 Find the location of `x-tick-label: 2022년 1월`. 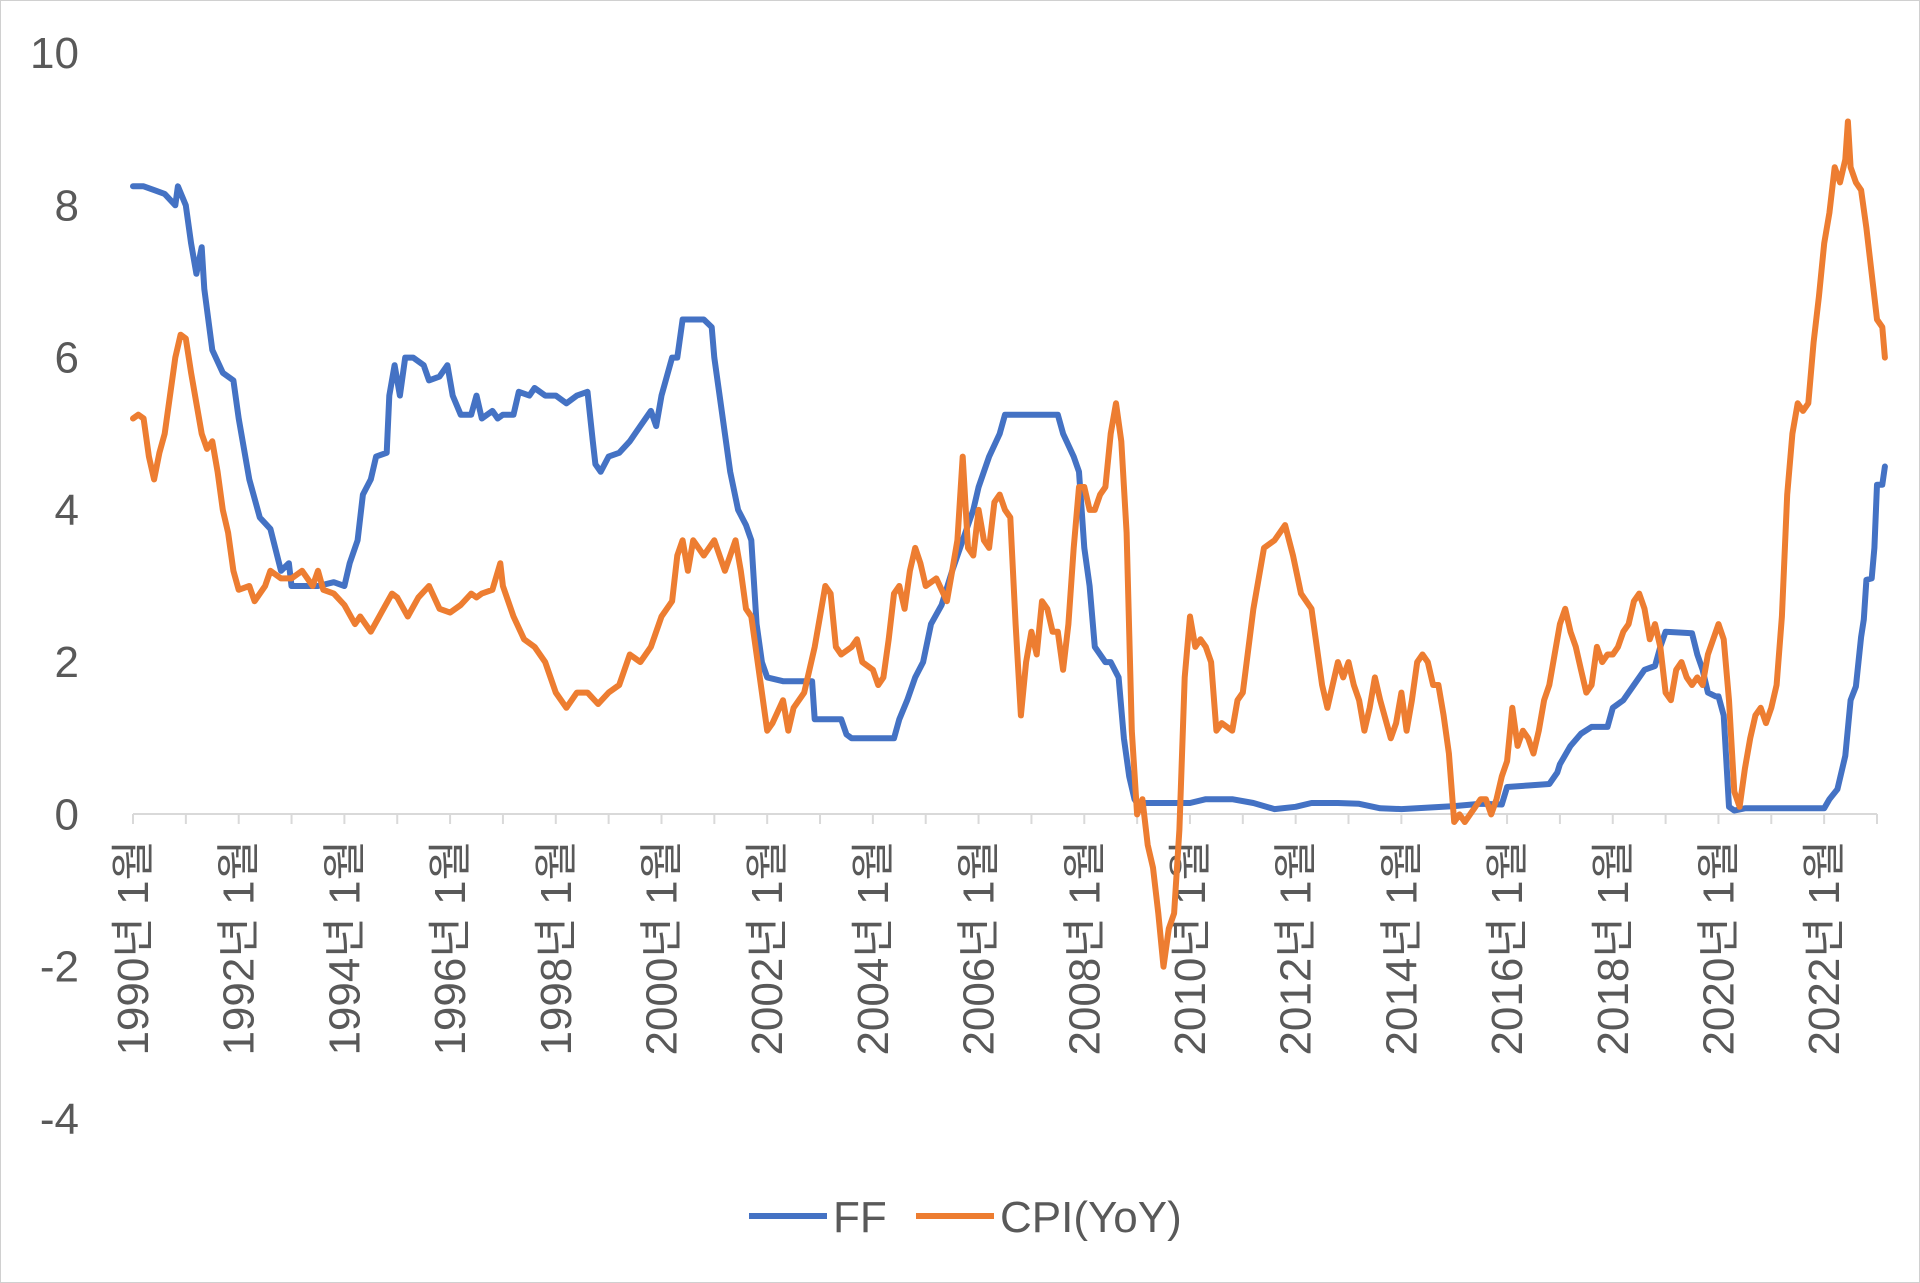

x-tick-label: 2022년 1월 is located at coordinates (1824, 948).